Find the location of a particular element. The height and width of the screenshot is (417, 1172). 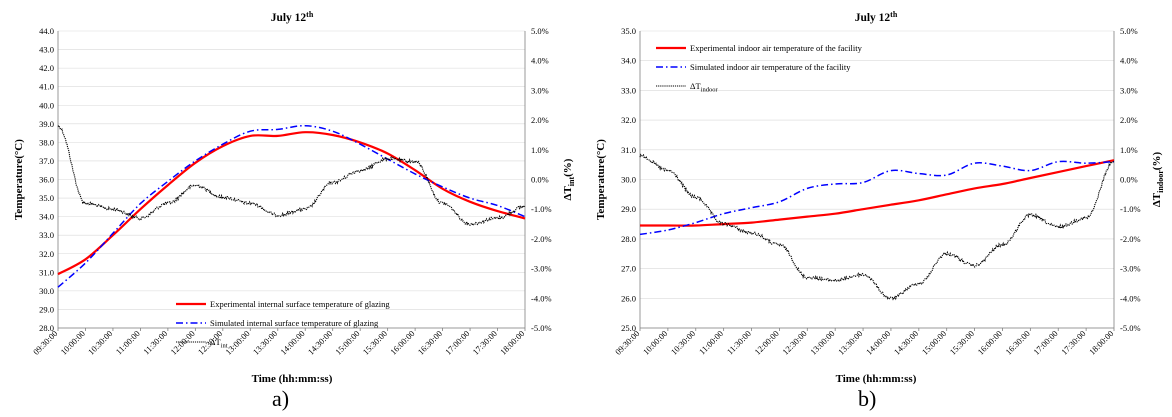

x-tick-label: 12:30:00 is located at coordinates (794, 342).